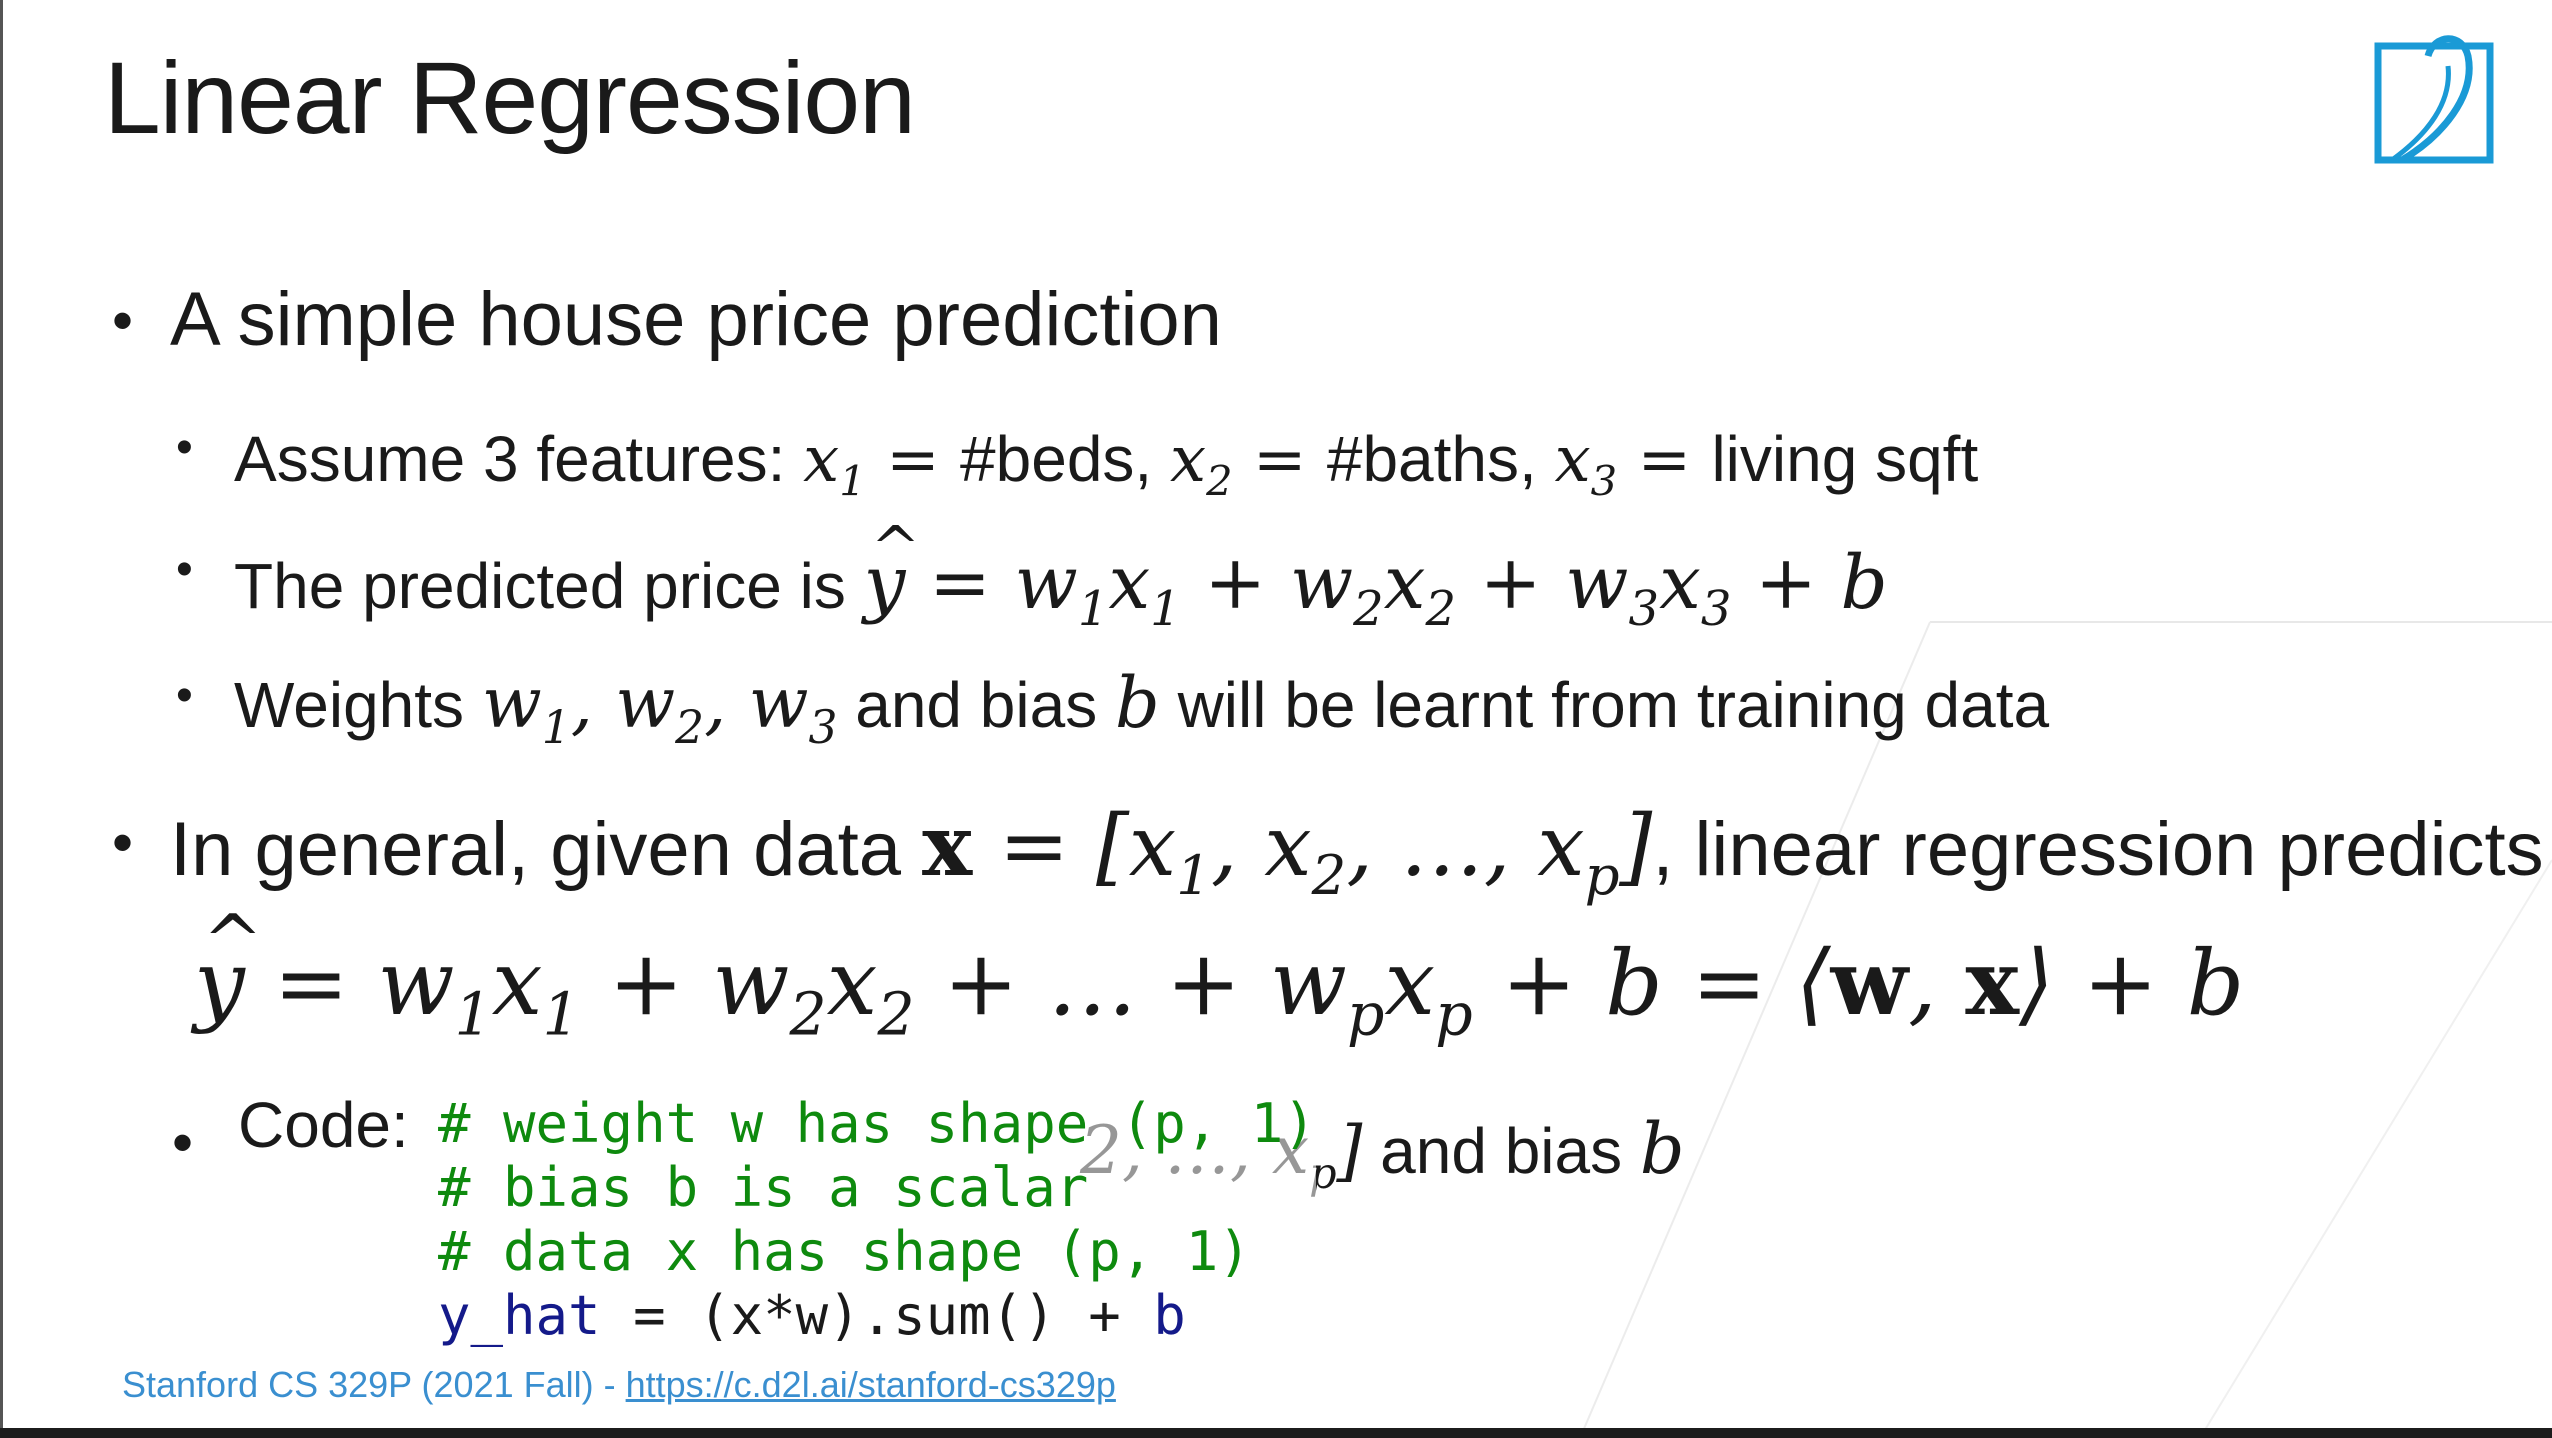  What do you see at coordinates (763, 1187) in the screenshot?
I see `code-line-2: # bias b is a scalar` at bounding box center [763, 1187].